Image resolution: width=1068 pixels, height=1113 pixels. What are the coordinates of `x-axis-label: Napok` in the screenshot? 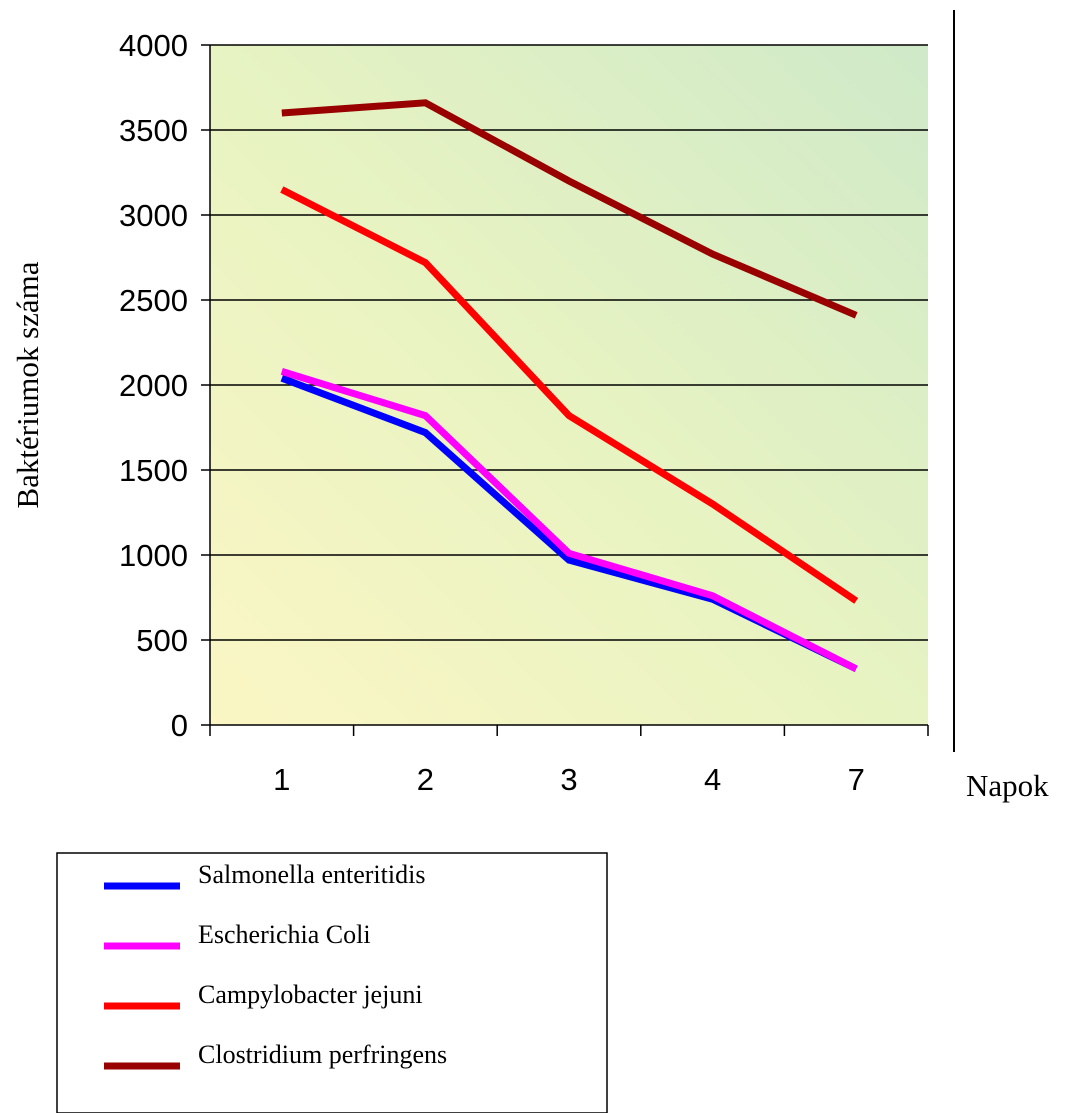 It's located at (1007, 785).